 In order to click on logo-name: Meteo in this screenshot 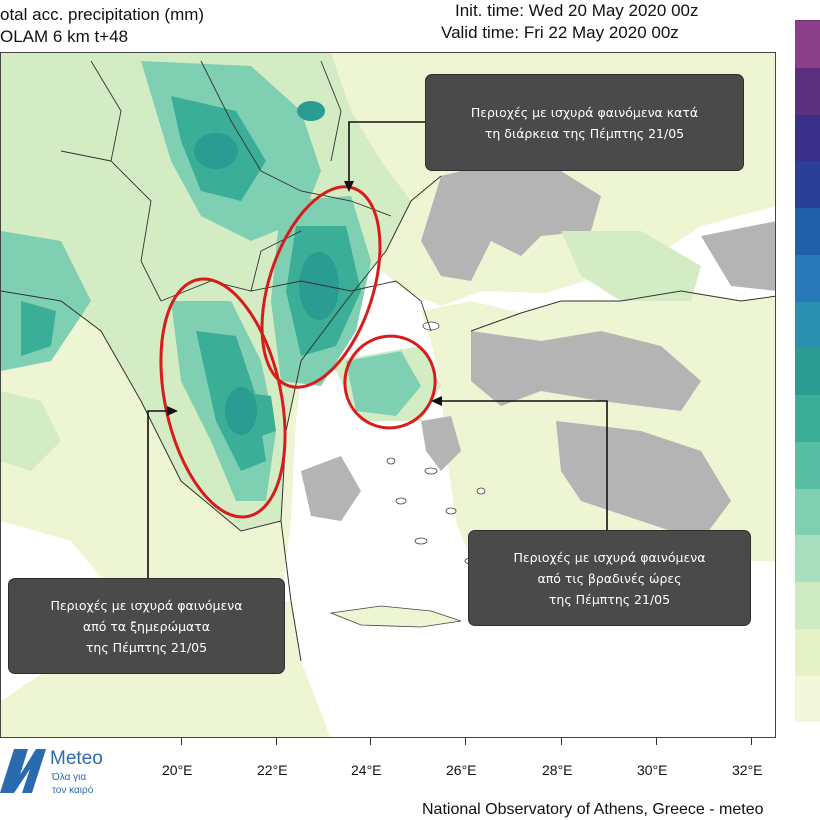, I will do `click(76, 758)`.